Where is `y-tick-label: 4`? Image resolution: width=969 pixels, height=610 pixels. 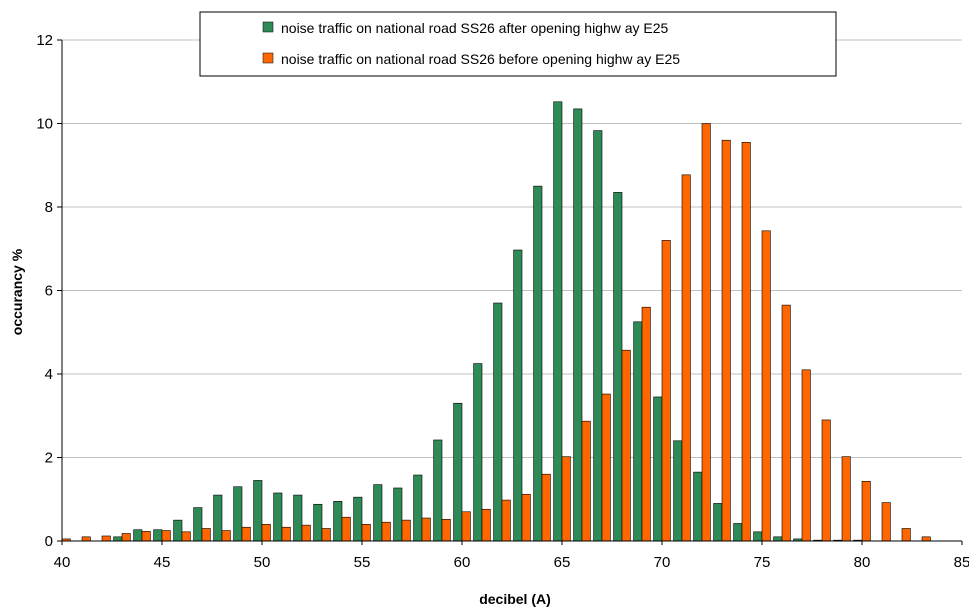 y-tick-label: 4 is located at coordinates (49, 374).